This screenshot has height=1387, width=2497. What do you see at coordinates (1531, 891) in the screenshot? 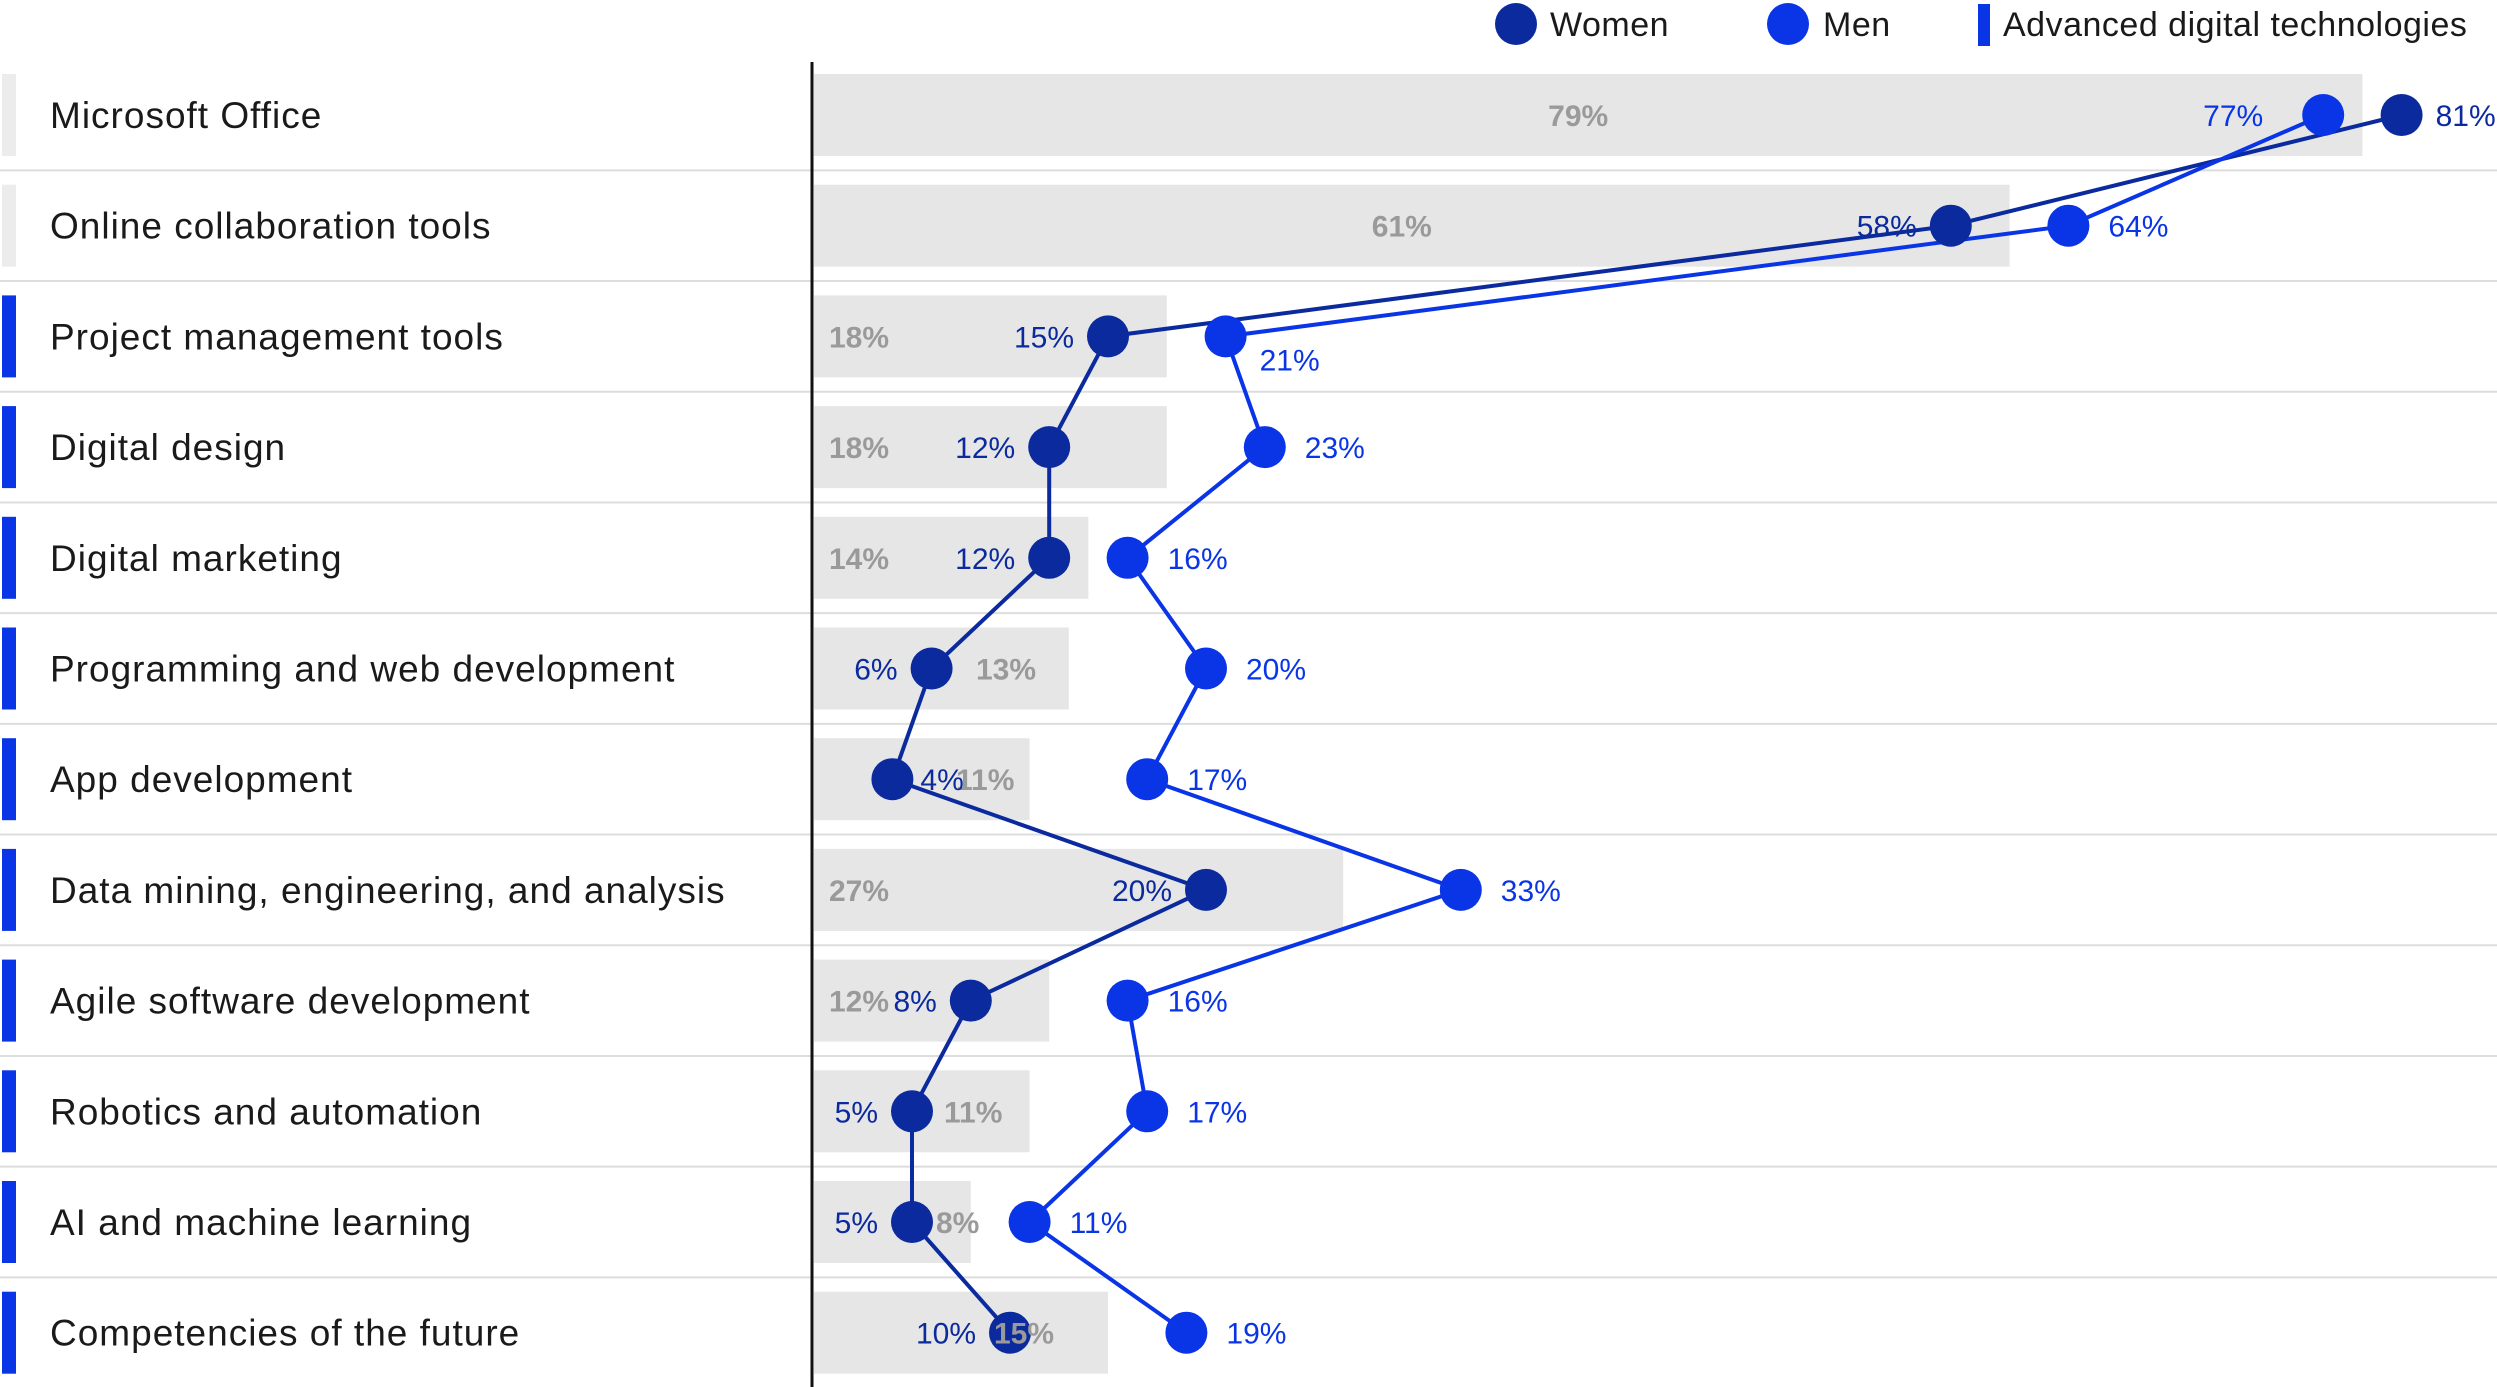
I see `men-value-label: 33%` at bounding box center [1531, 891].